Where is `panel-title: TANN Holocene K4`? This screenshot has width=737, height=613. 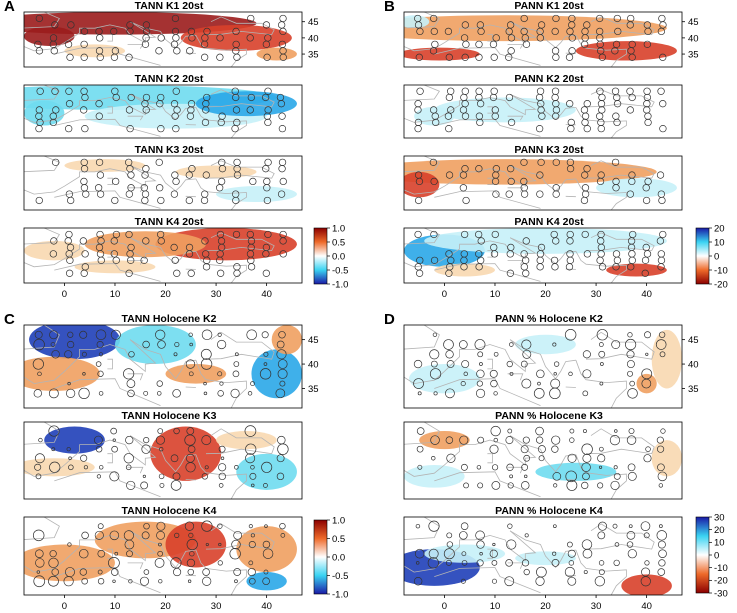 panel-title: TANN Holocene K4 is located at coordinates (169, 511).